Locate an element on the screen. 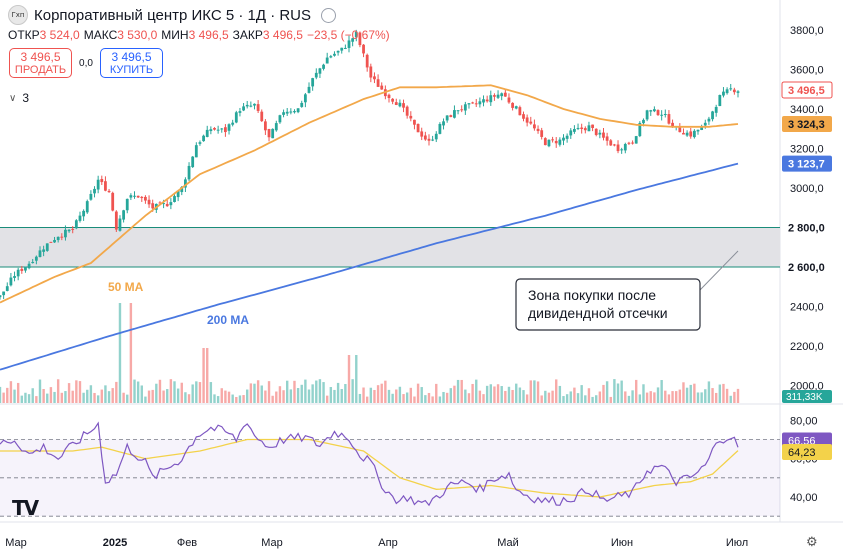 This screenshot has width=843, height=555. ma200-annotation: 200 MA is located at coordinates (228, 320).